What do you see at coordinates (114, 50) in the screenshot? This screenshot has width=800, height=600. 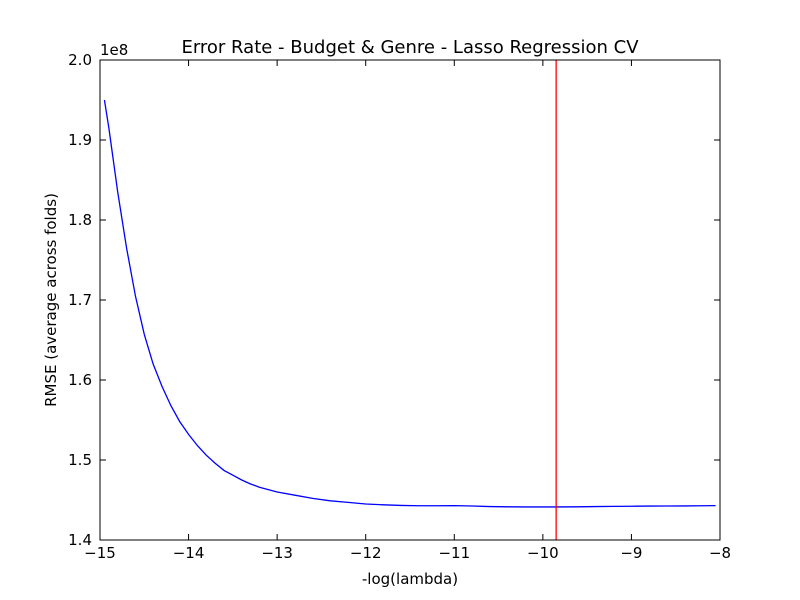 I see `y-offset-label: 1e8` at bounding box center [114, 50].